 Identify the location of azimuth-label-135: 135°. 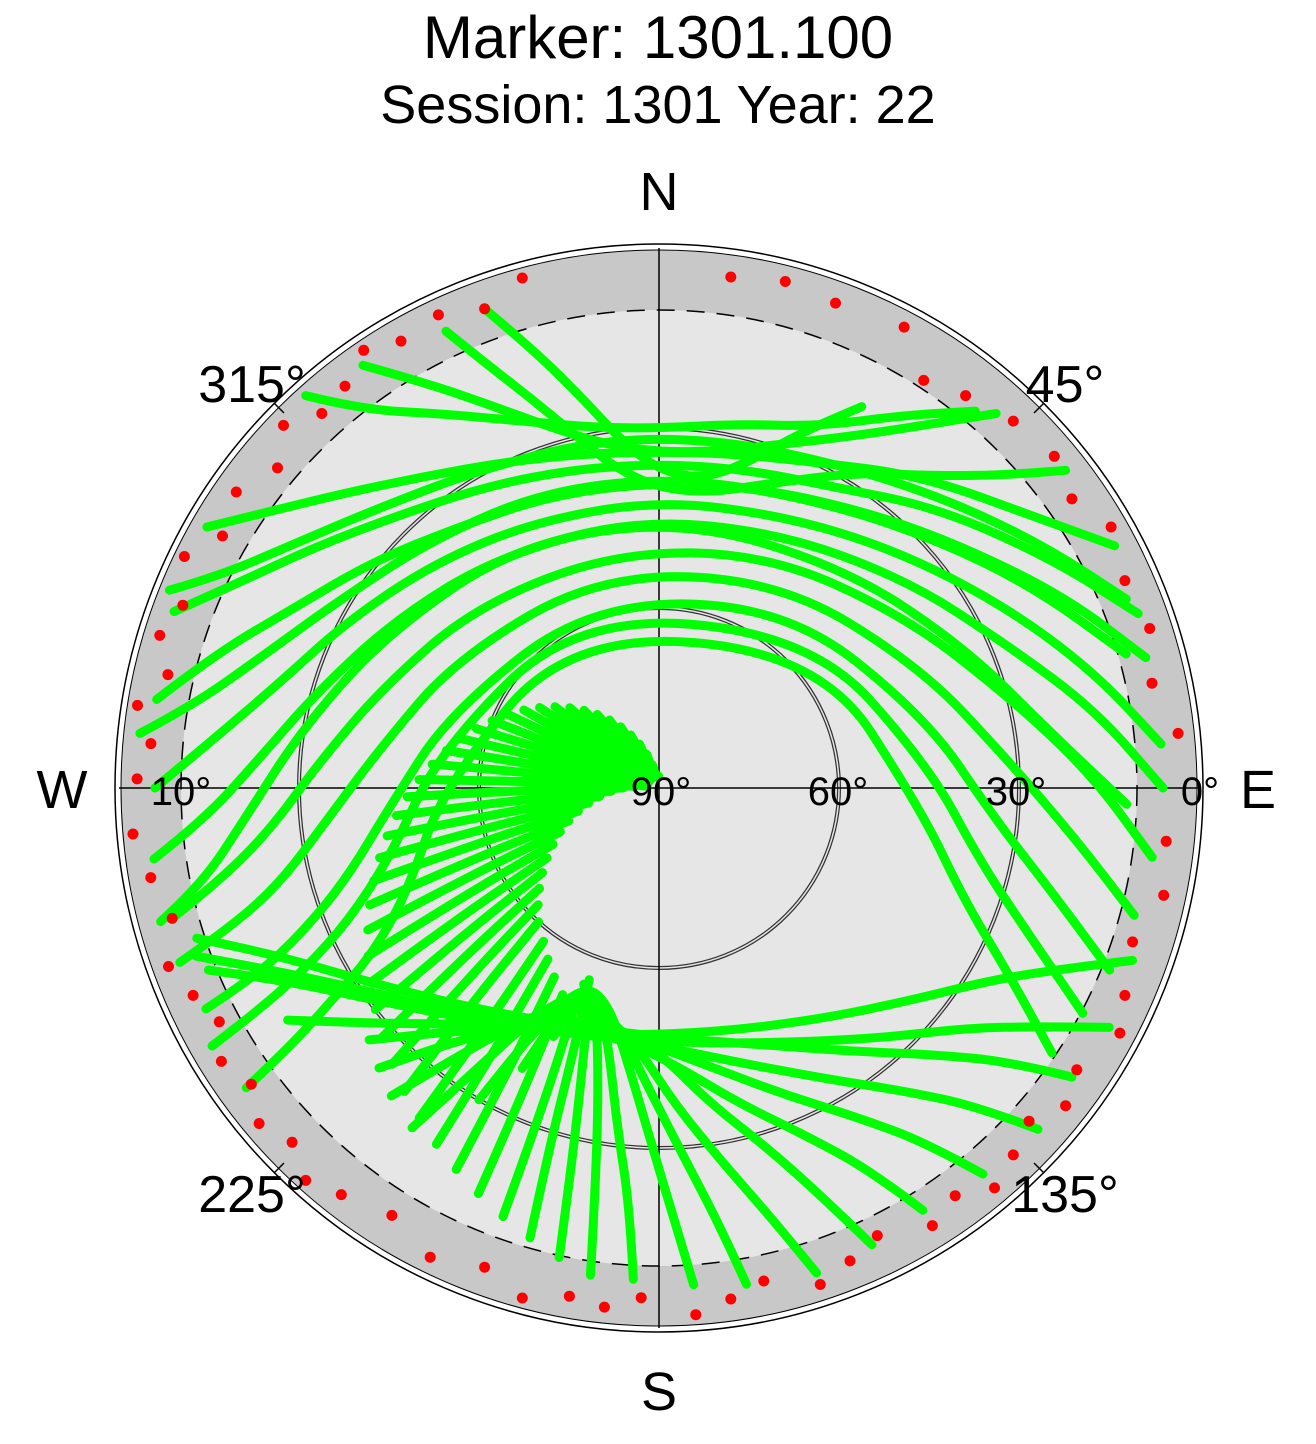
(1065, 1195).